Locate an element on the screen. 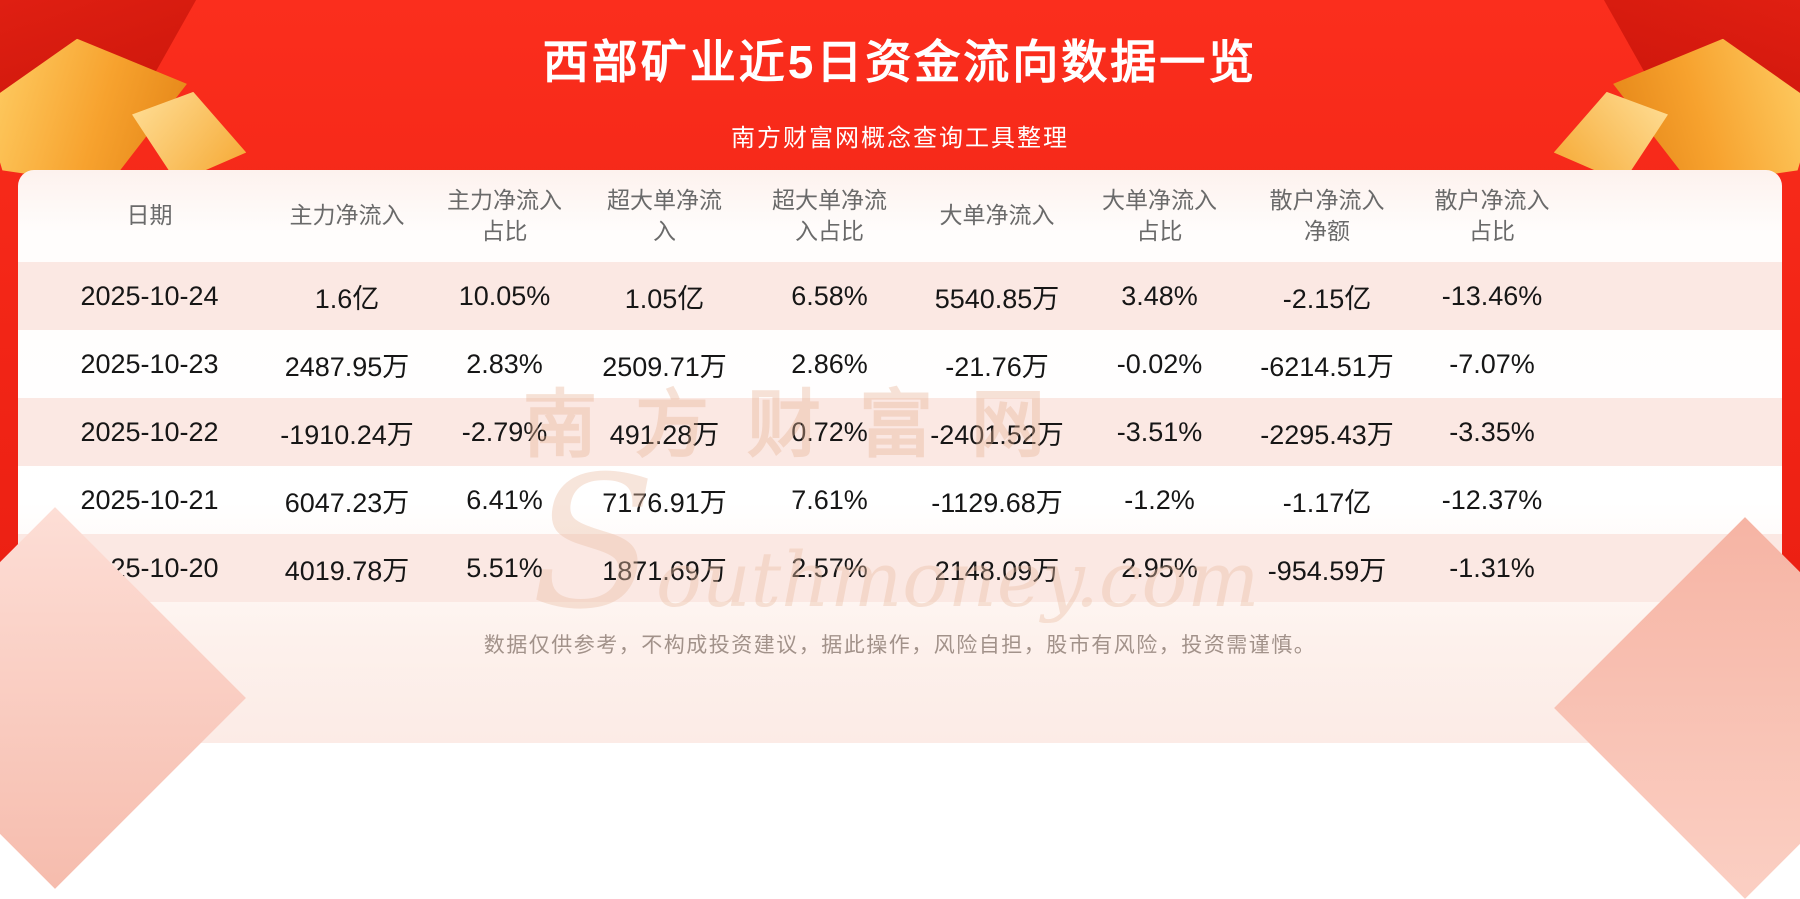  table-cell: -1.31% is located at coordinates (1492, 567).